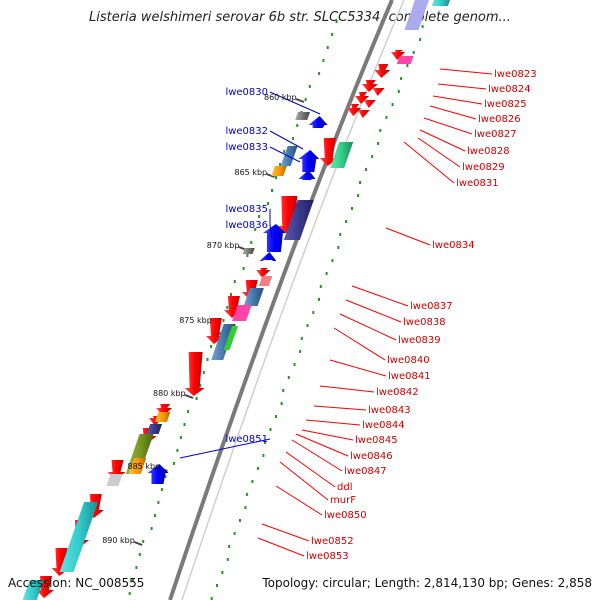 The width and height of the screenshot is (600, 600). What do you see at coordinates (114, 480) in the screenshot?
I see `cds-box-grey` at bounding box center [114, 480].